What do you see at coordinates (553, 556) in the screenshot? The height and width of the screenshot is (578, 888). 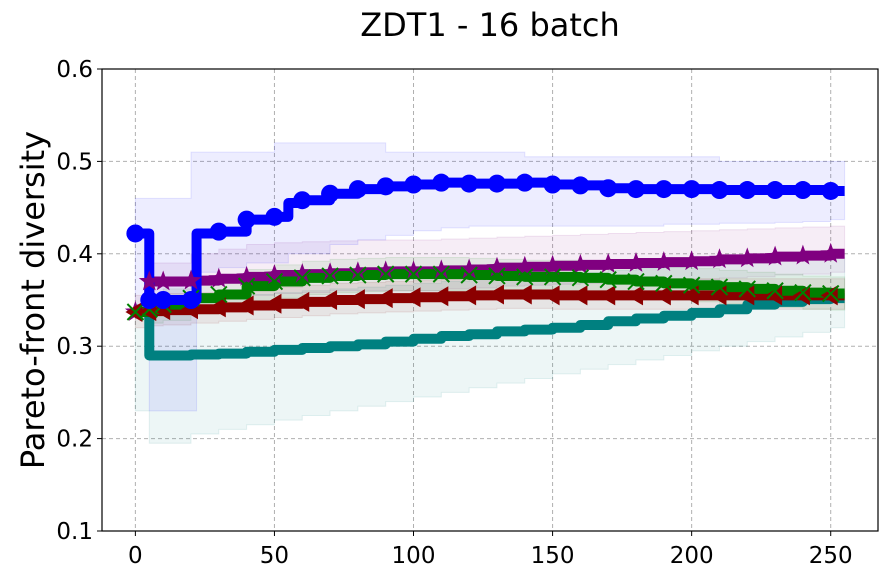 I see `x-tick-label: 150` at bounding box center [553, 556].